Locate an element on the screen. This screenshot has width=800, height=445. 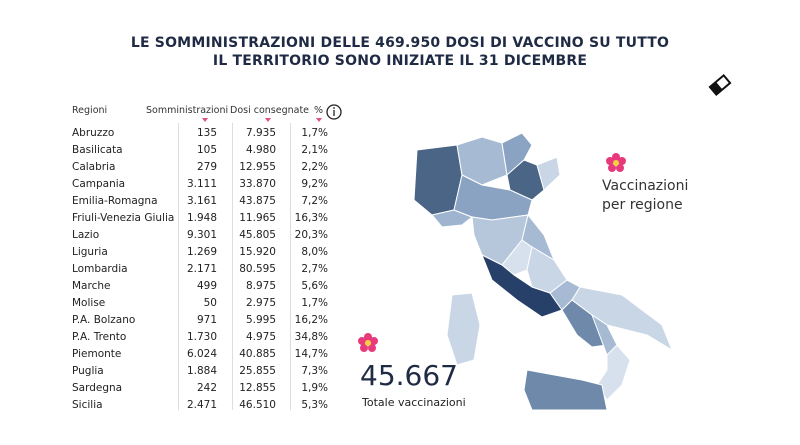
table-cell: 33.870 is located at coordinates (257, 184).